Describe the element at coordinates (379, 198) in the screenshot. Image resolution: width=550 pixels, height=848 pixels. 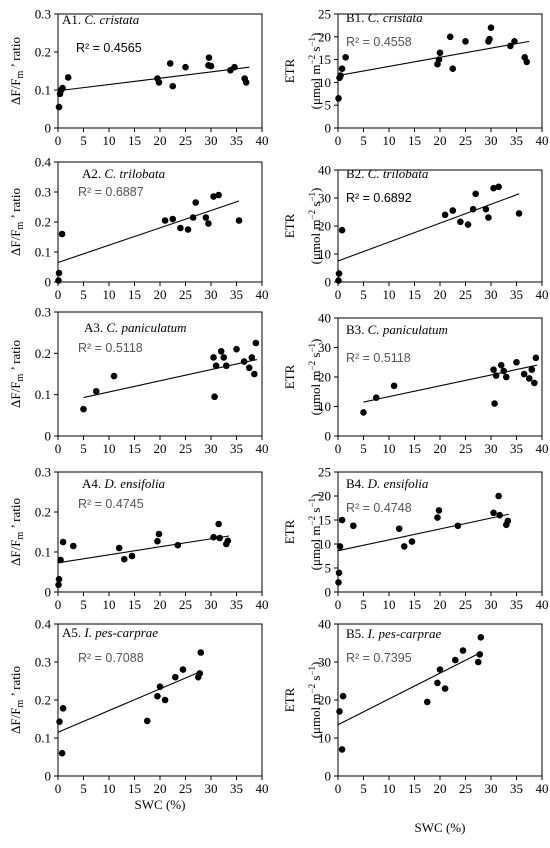
I see `r2-label-B2: R² = 0.6892` at that location.